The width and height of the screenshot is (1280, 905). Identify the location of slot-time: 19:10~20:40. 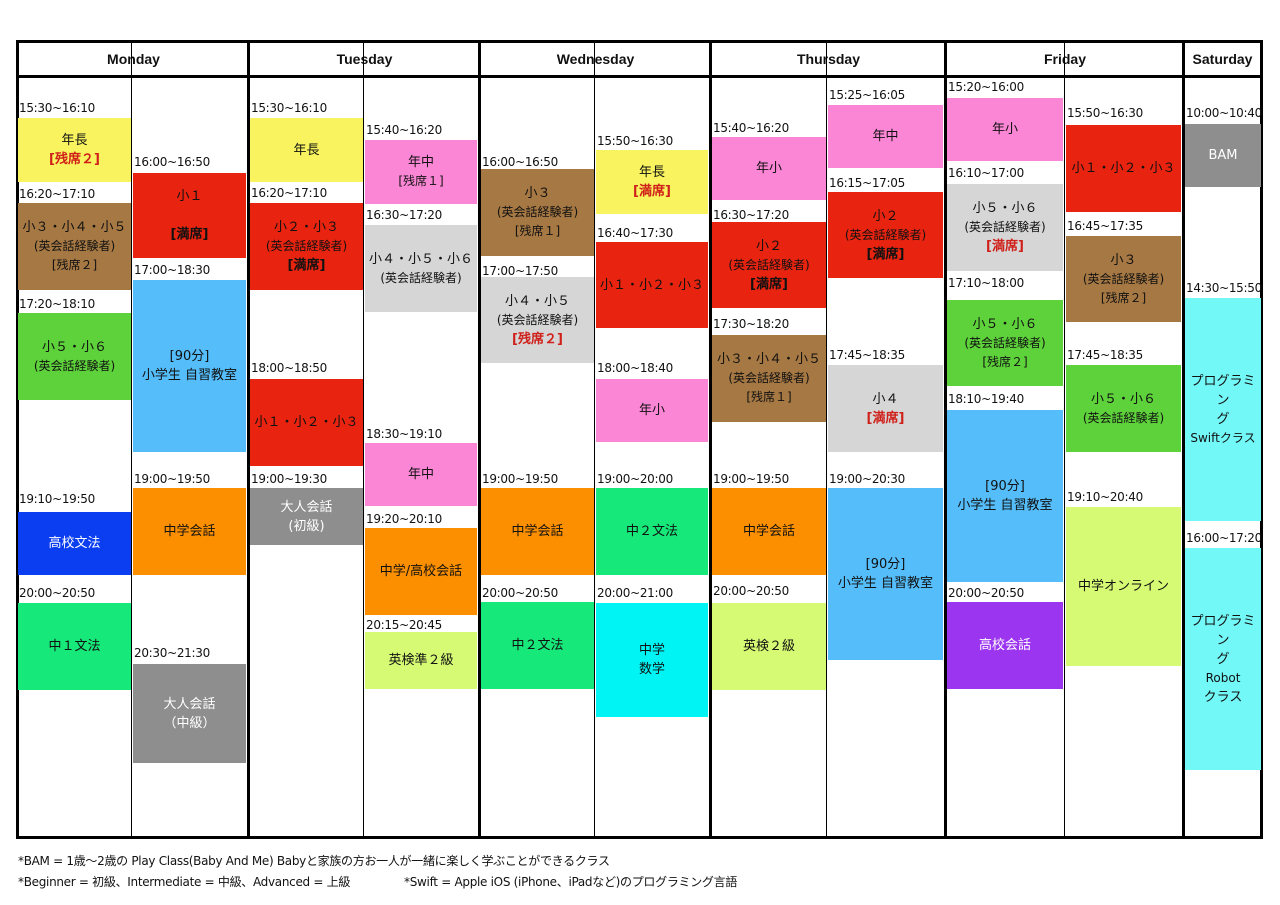
(1105, 497).